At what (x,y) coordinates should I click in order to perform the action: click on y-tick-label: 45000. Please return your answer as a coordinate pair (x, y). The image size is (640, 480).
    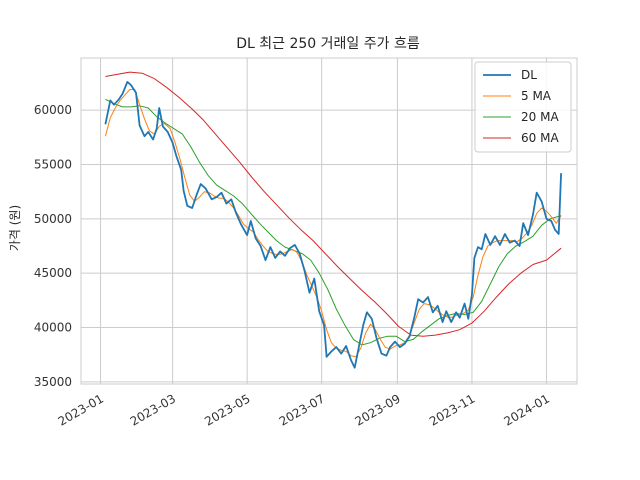
    Looking at the image, I should click on (53, 273).